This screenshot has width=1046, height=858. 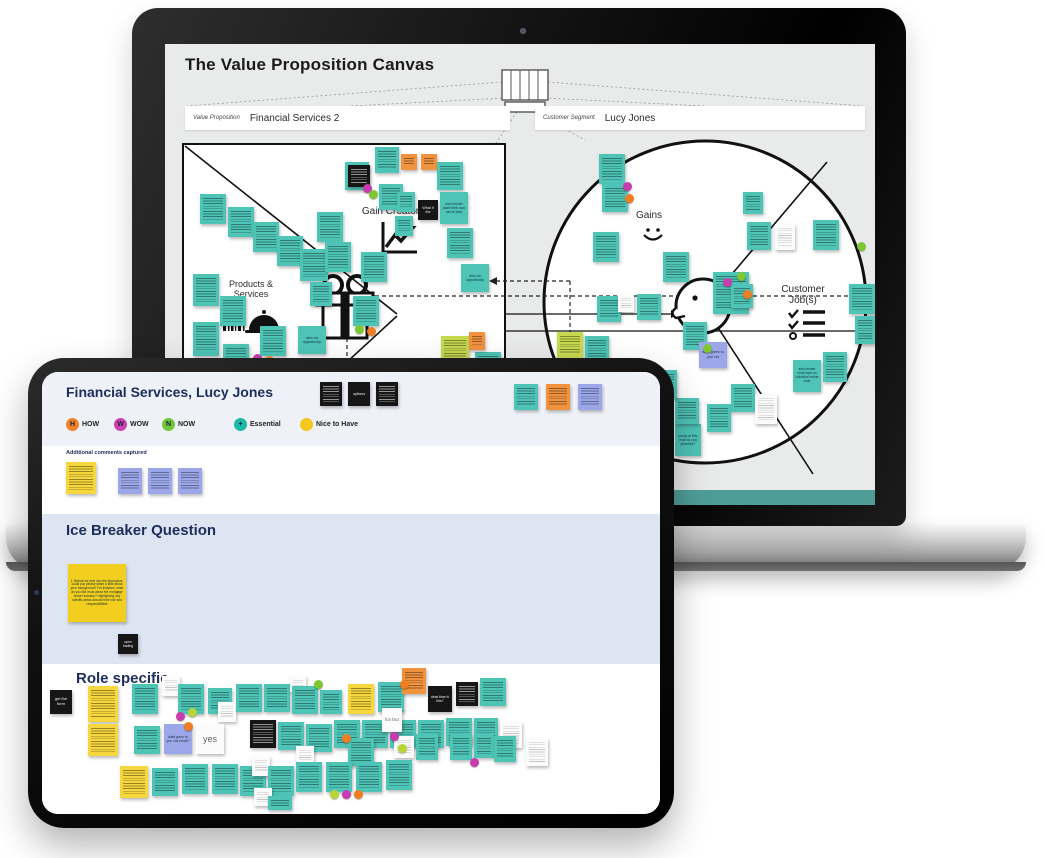 What do you see at coordinates (713, 355) in the screenshot?
I see `sticky-note: data gives to you via` at bounding box center [713, 355].